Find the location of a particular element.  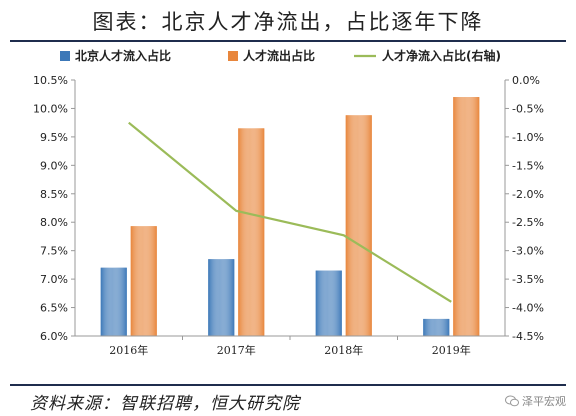

right-tick-label: -3.5% is located at coordinates (528, 279).